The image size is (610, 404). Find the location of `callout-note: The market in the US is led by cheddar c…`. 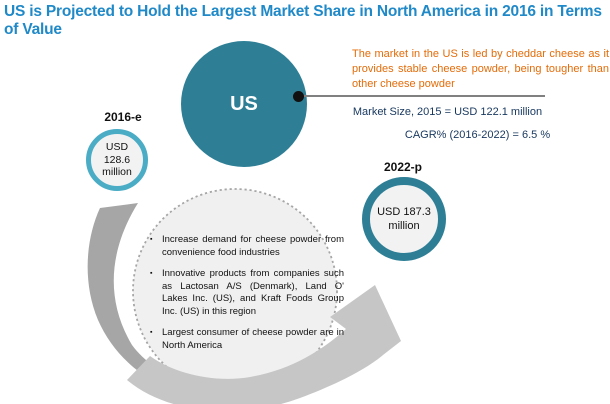

callout-note: The market in the US is led by cheddar c… is located at coordinates (480, 69).